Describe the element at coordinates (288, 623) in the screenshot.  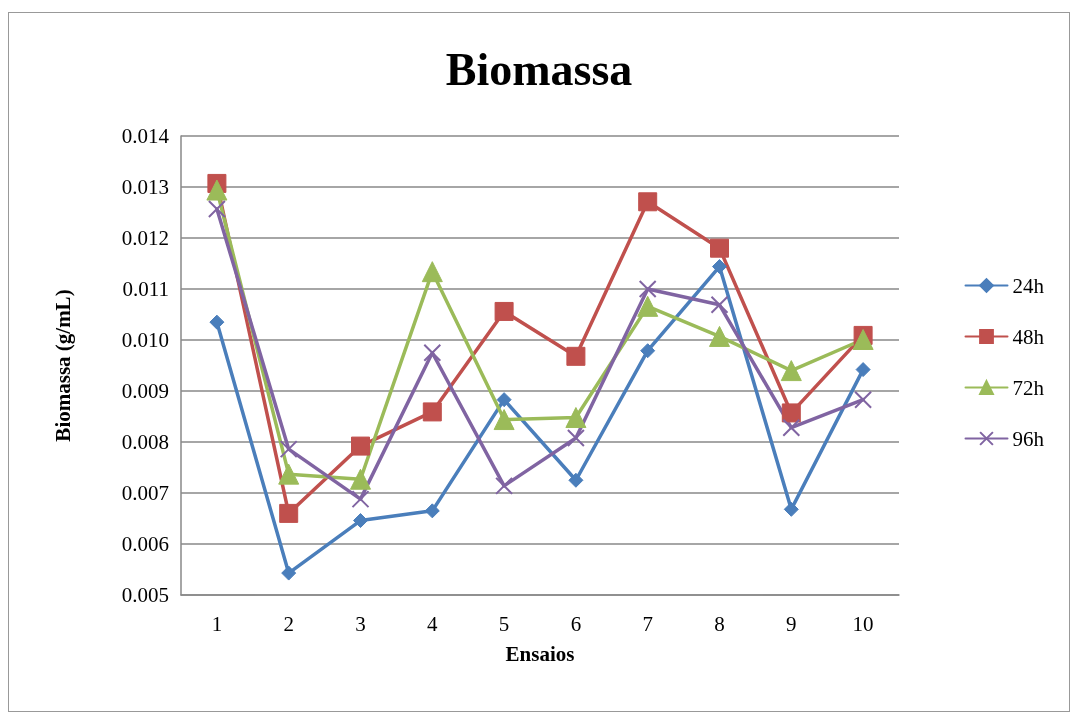
I see `x-tick-label: 2` at that location.